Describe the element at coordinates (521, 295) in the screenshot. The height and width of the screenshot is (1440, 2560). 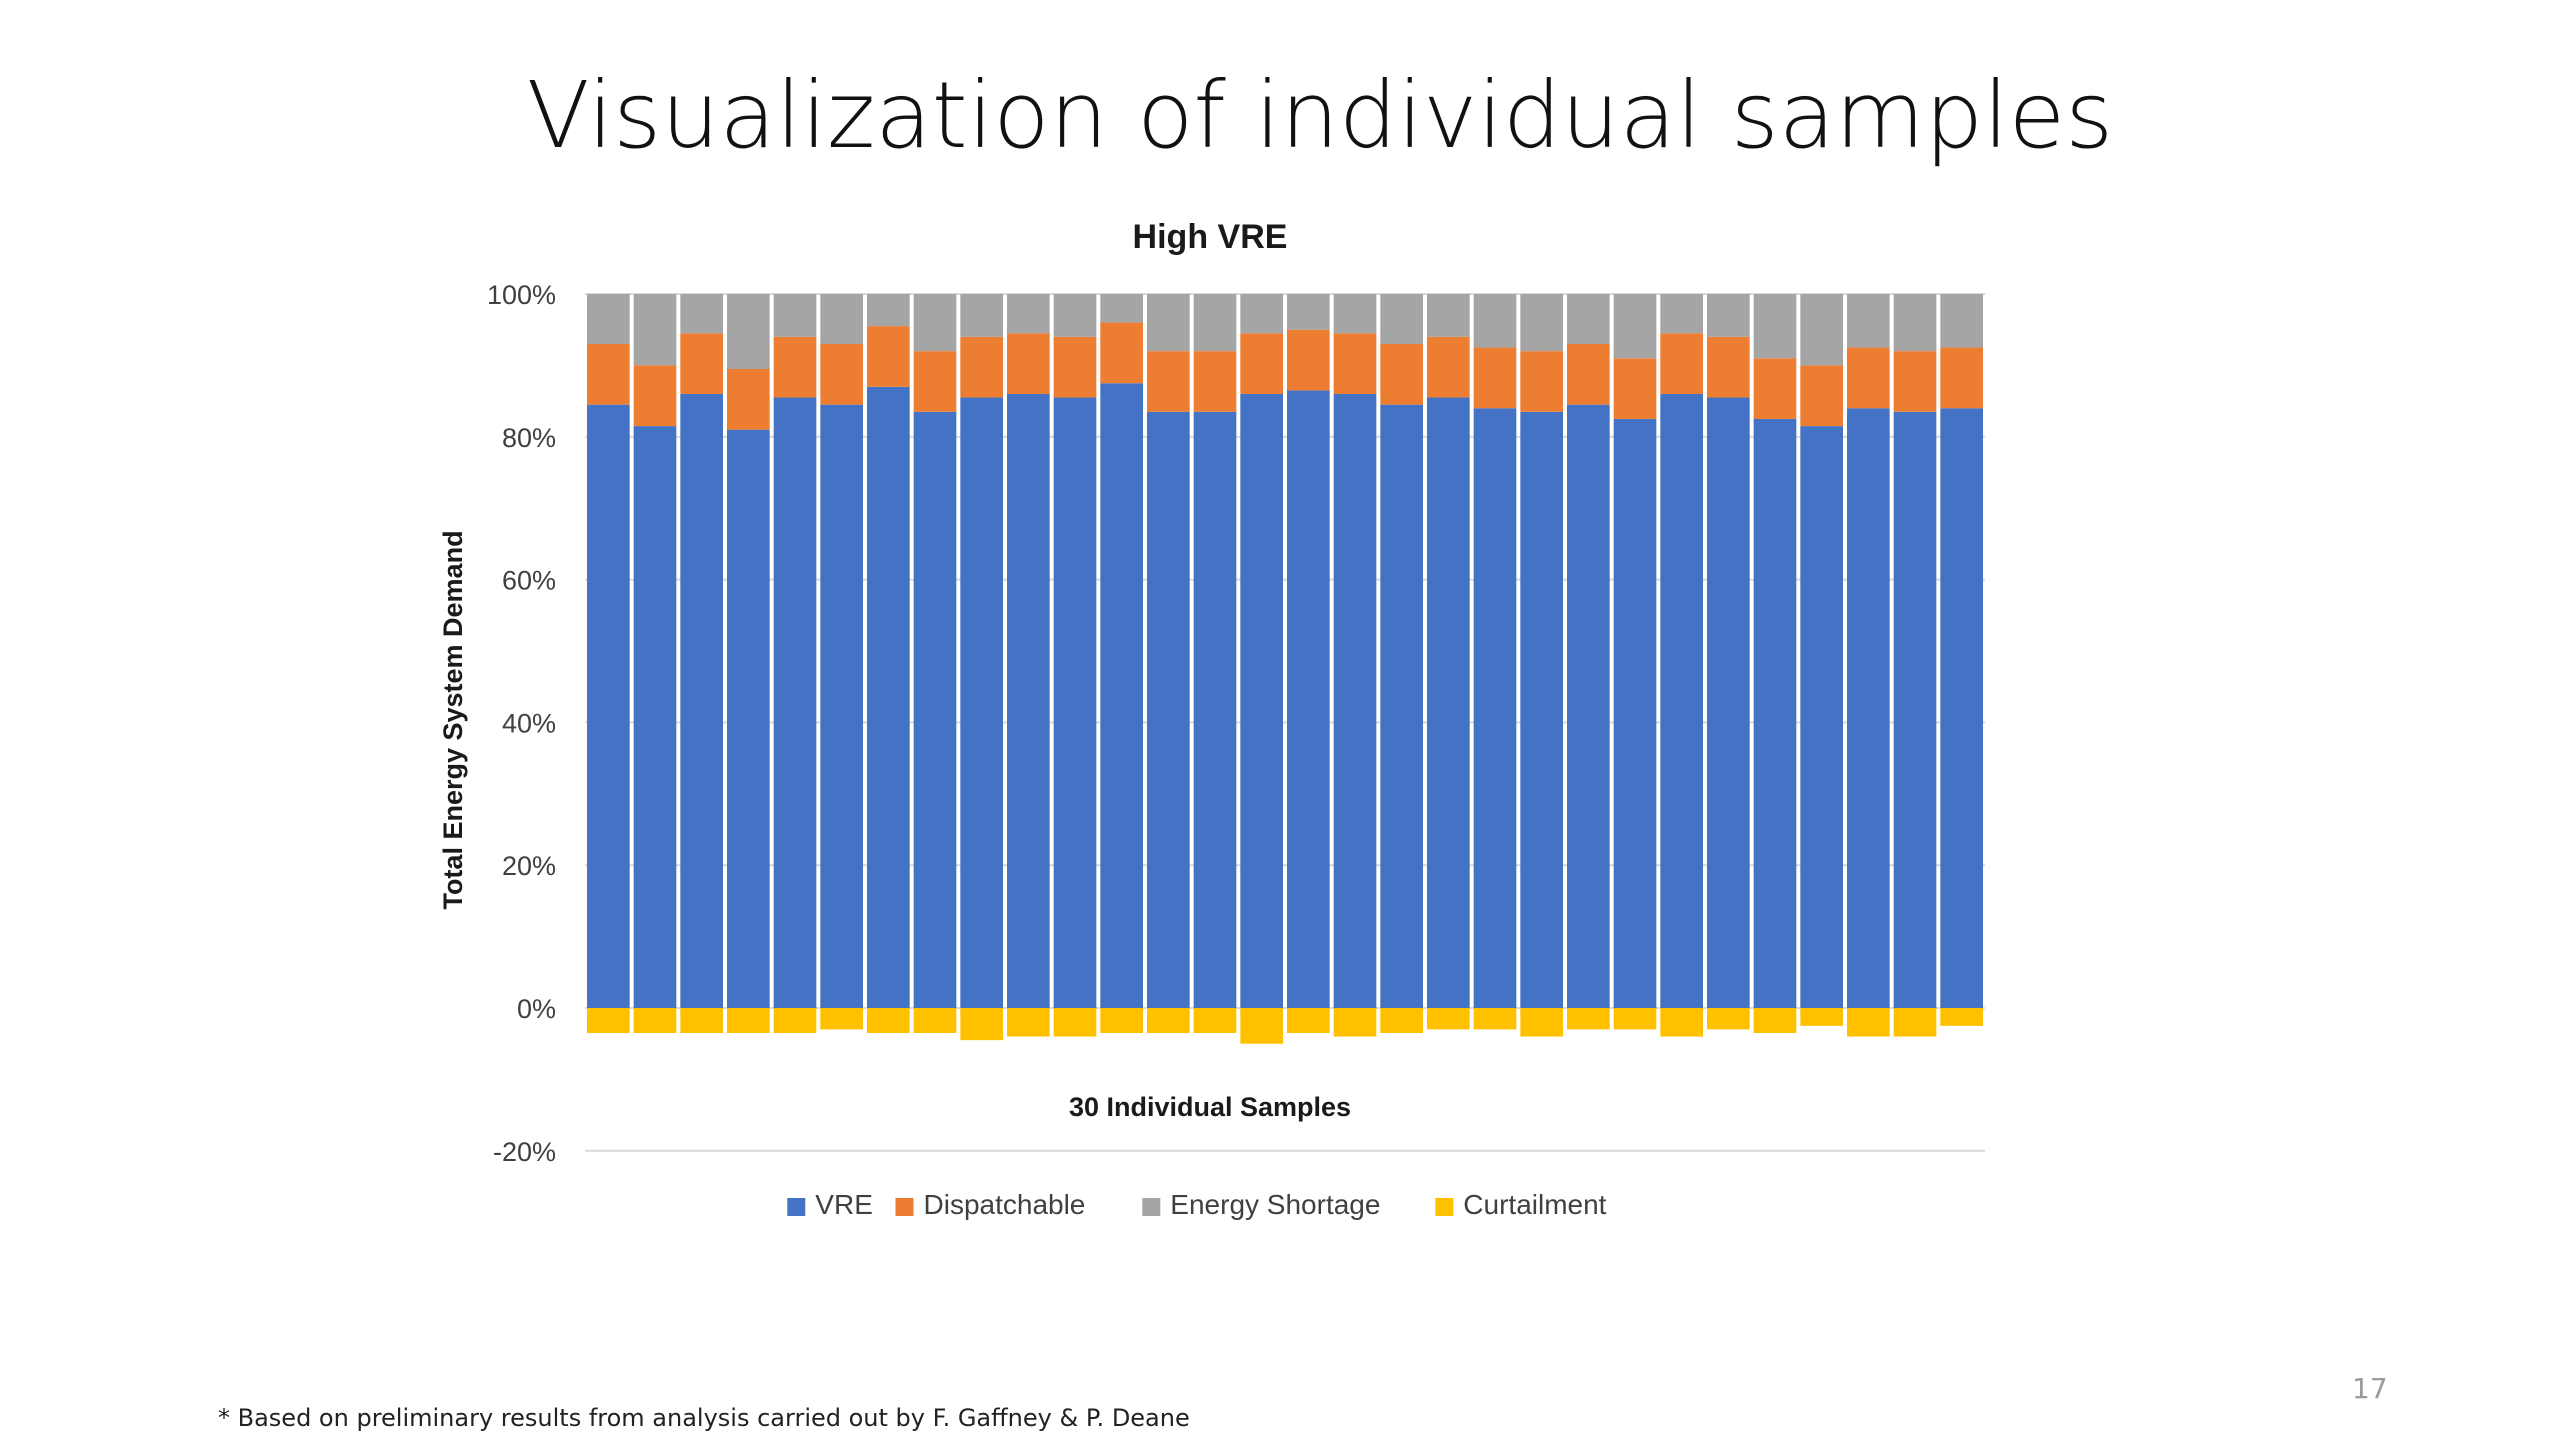
I see `y-tick-label: 100%` at that location.